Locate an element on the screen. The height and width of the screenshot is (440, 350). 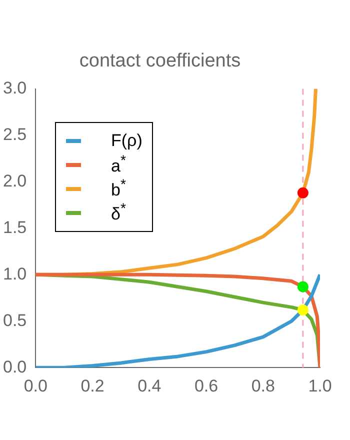
legend-label: F(ρ) is located at coordinates (126, 141).